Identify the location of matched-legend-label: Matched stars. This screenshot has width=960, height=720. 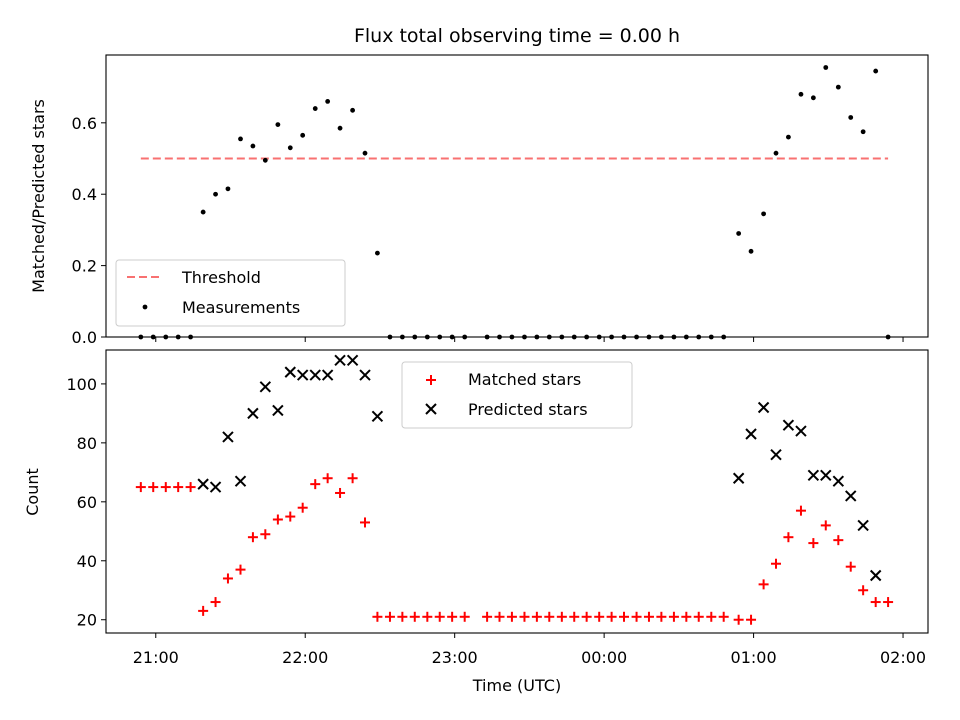
(524, 379).